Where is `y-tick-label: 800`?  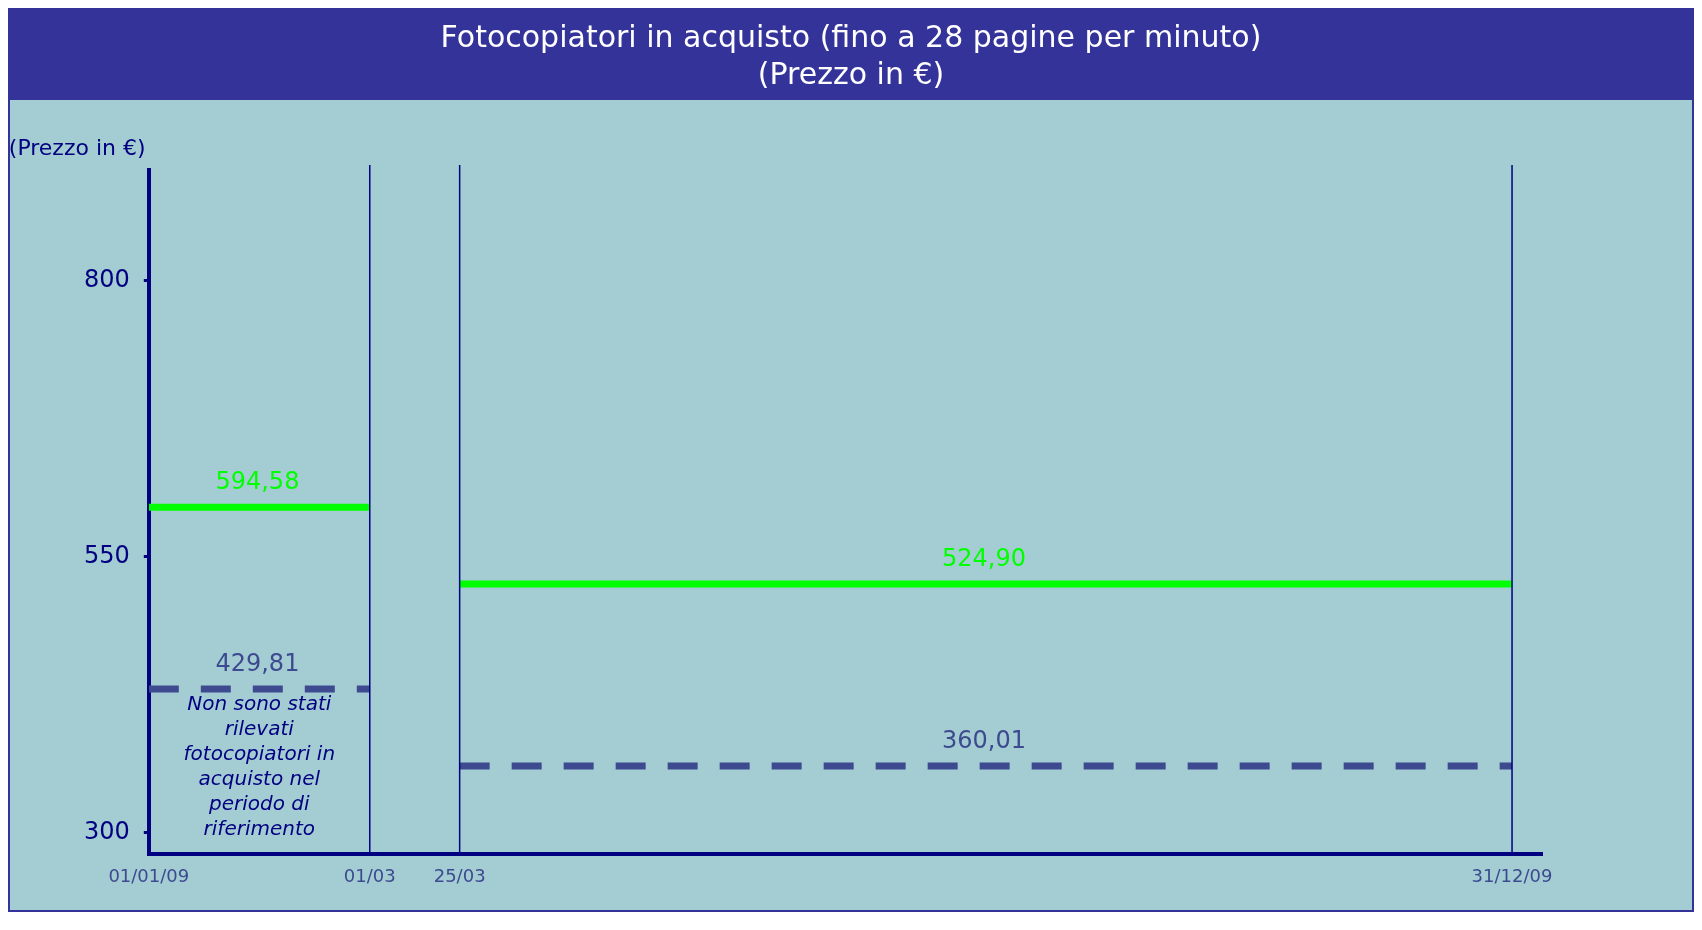 y-tick-label: 800 is located at coordinates (107, 278).